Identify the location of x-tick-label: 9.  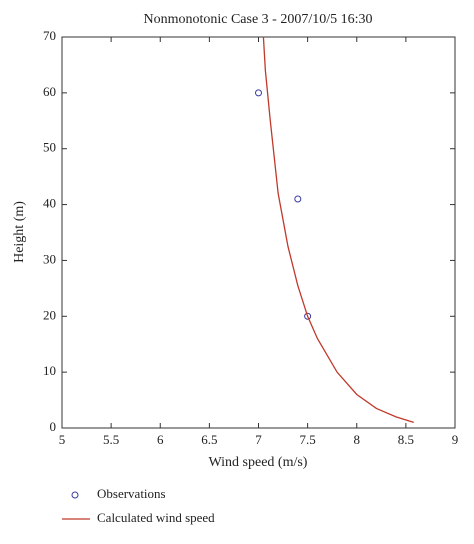
(455, 439).